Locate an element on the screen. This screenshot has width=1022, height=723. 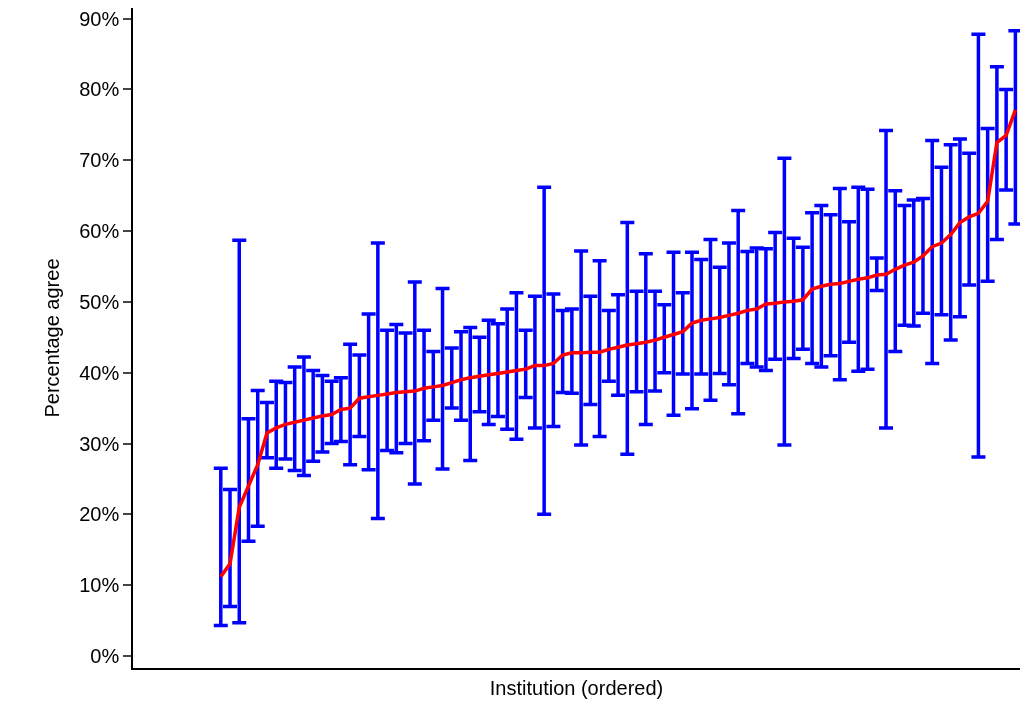
y-axis-title: Percentage agree is located at coordinates (52, 338).